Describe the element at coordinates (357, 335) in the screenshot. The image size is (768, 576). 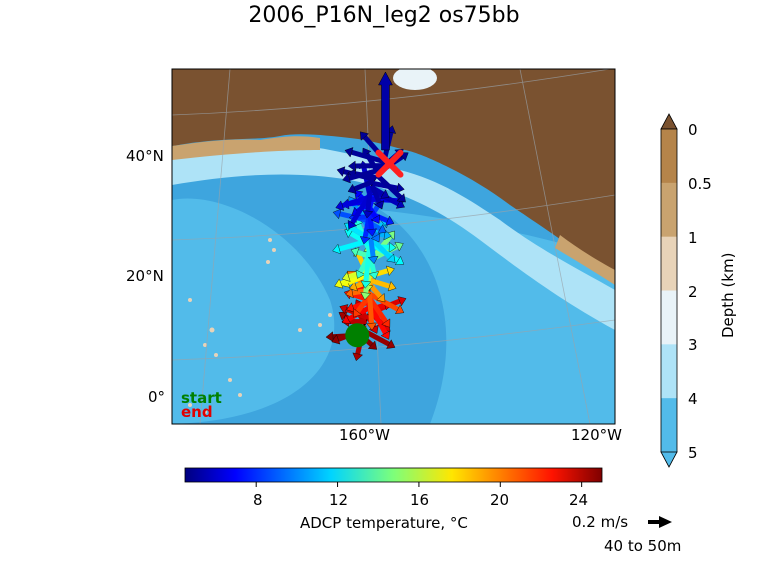
I see `start-marker` at that location.